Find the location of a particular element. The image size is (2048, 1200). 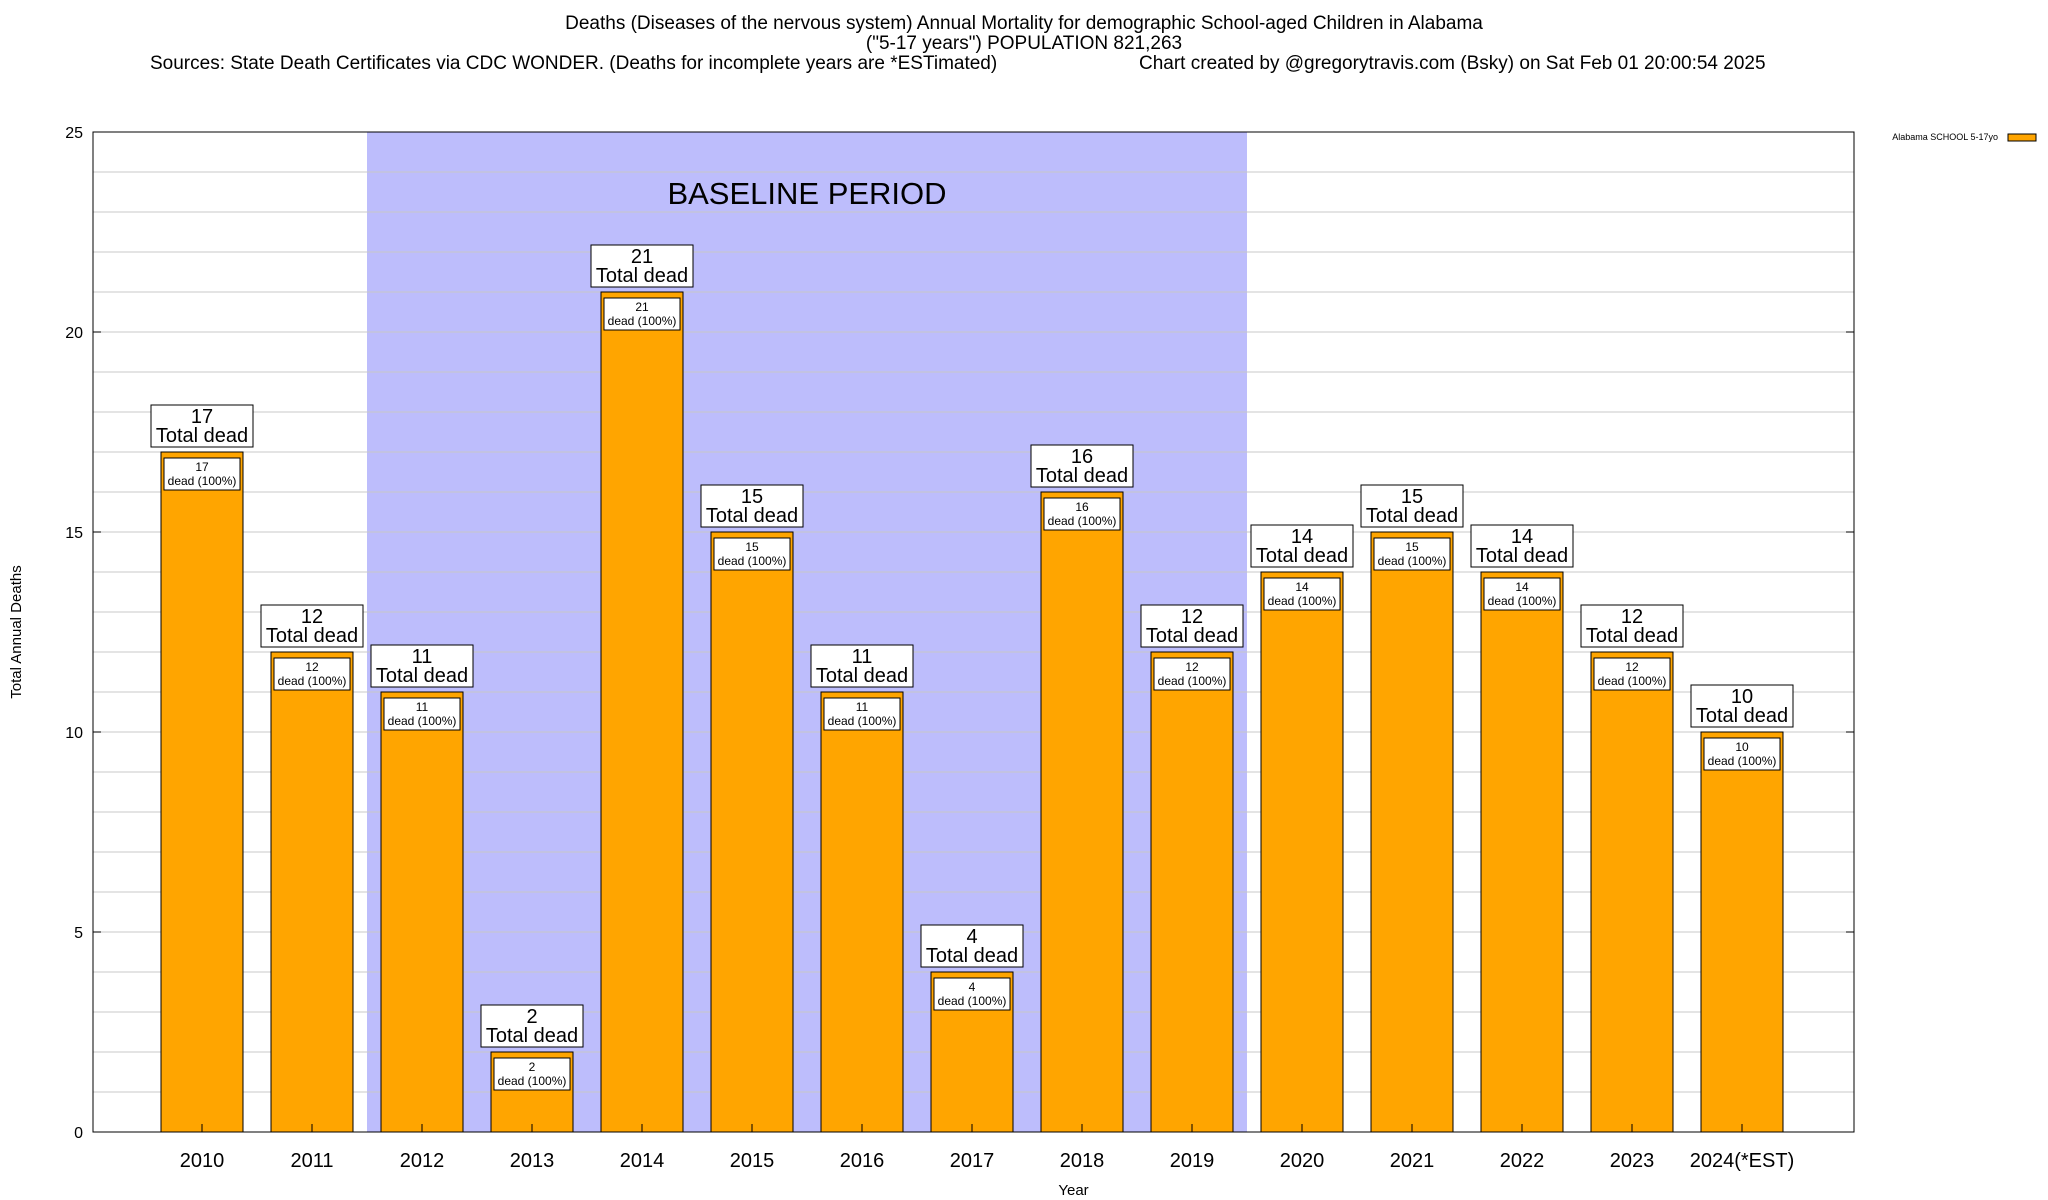

bar-value-label: 10 is located at coordinates (1742, 747).